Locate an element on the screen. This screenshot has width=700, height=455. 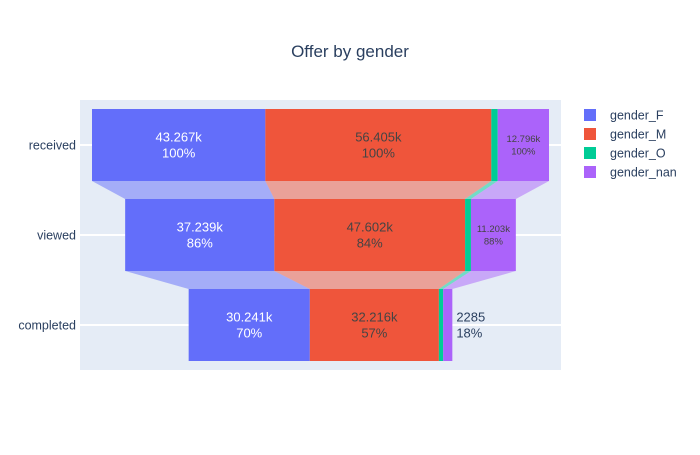
legend-swatch-gender-m is located at coordinates (590, 134).